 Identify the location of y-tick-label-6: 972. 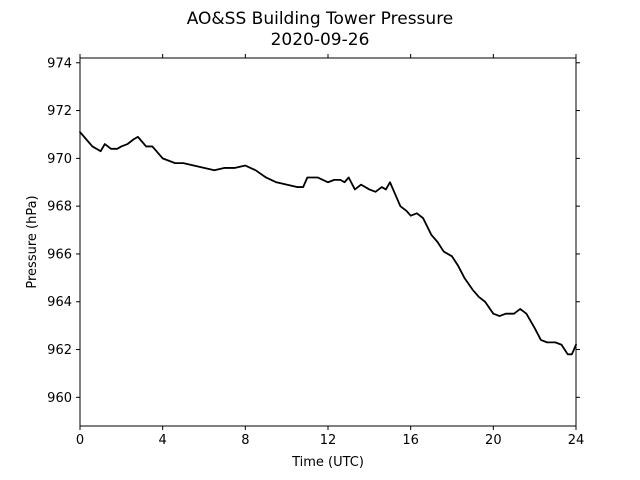
(59, 111).